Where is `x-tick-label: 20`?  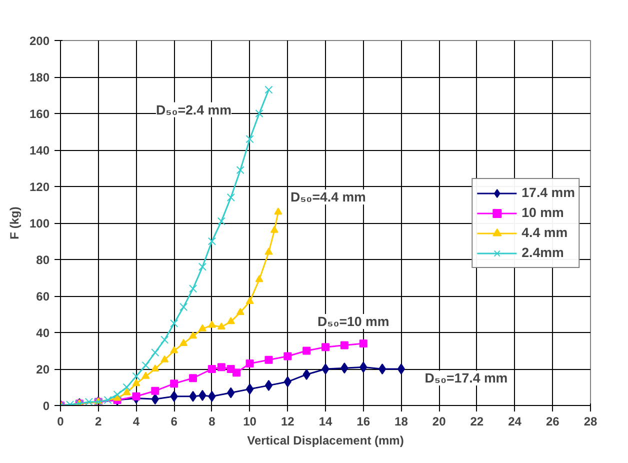
x-tick-label: 20 is located at coordinates (439, 421).